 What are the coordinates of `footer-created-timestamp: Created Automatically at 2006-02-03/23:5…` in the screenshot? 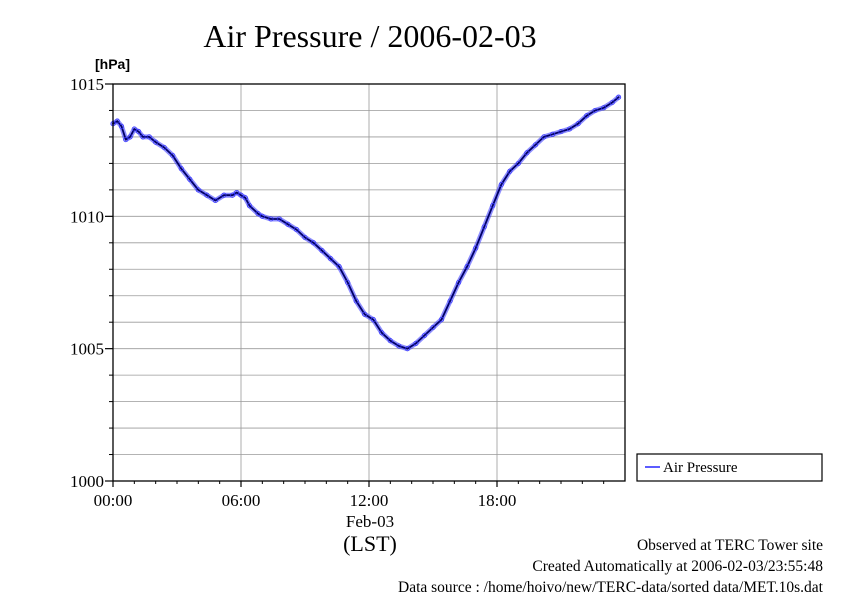 It's located at (677, 566).